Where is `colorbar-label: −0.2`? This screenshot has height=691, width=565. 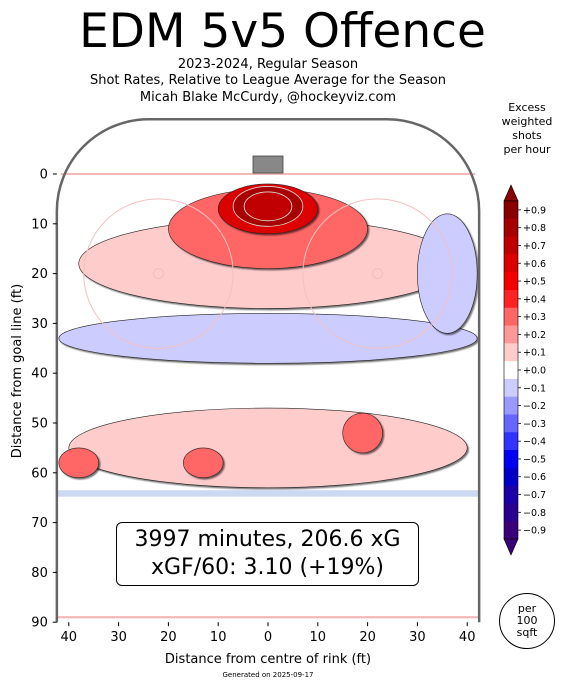
colorbar-label: −0.2 is located at coordinates (534, 406).